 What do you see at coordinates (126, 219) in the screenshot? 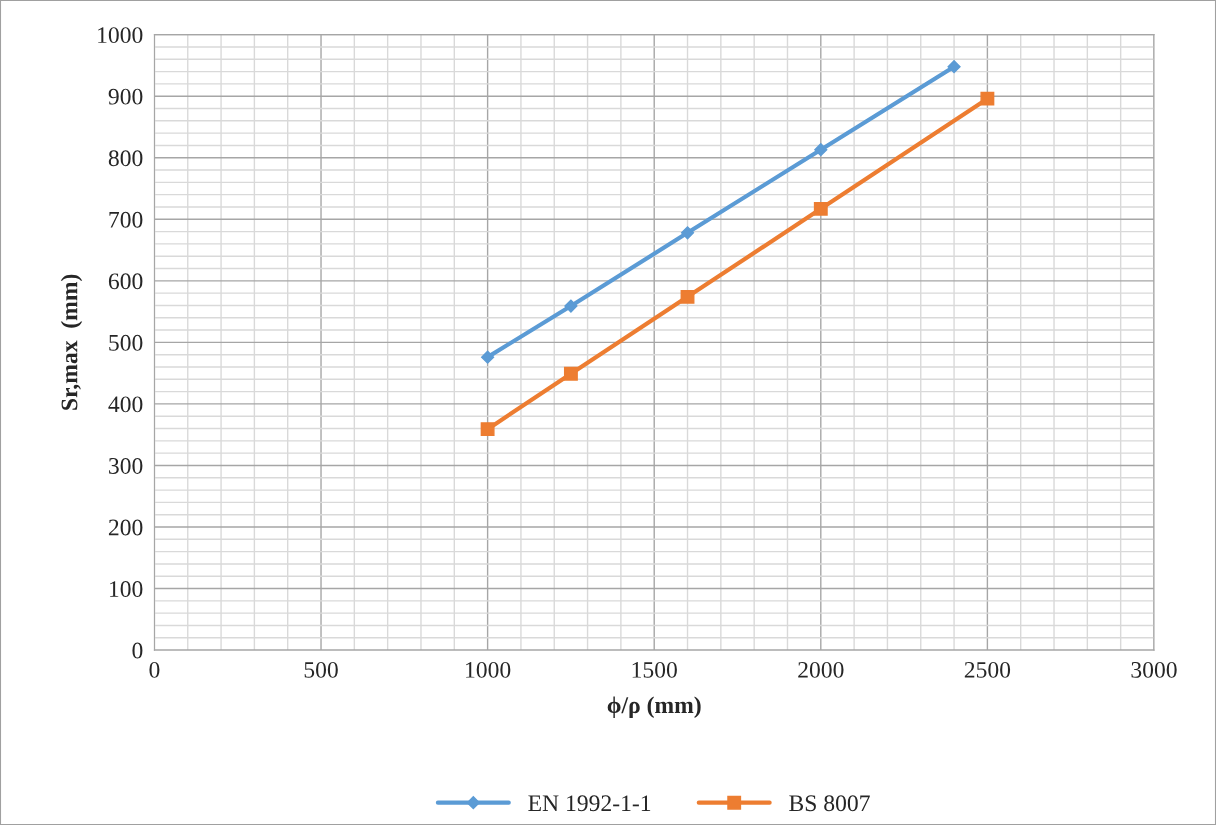
I see `y-tick-label: 700` at bounding box center [126, 219].